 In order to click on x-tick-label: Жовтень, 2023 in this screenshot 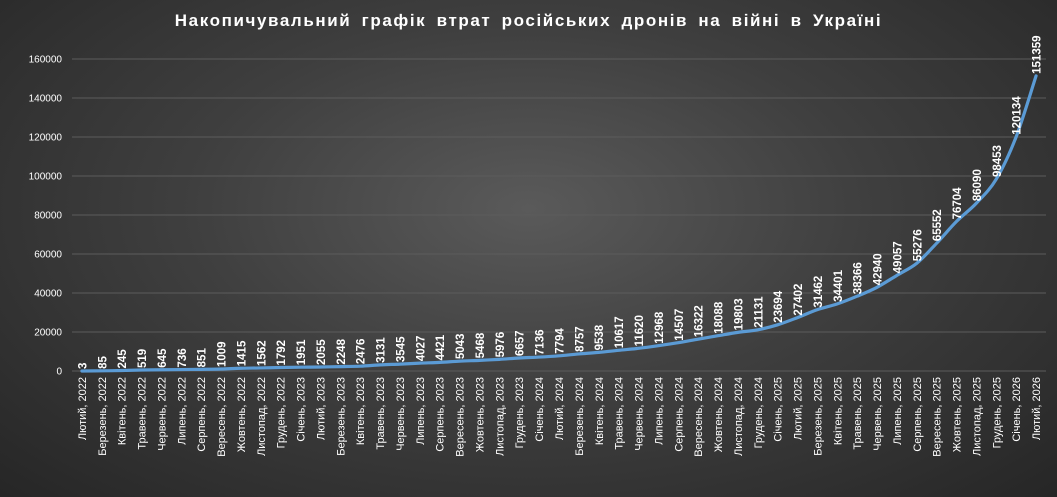, I will do `click(480, 414)`.